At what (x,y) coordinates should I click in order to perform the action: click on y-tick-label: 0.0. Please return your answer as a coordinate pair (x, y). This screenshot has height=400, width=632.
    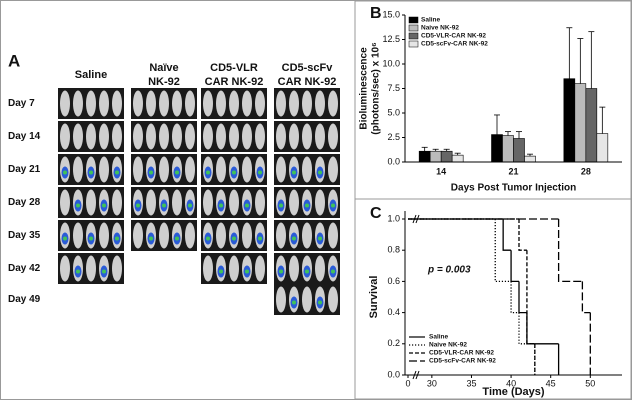
    Looking at the image, I should click on (393, 161).